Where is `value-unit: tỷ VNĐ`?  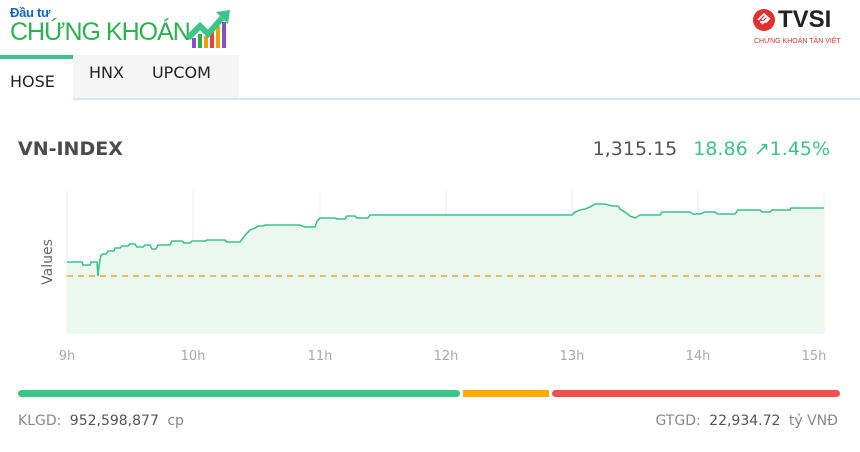 value-unit: tỷ VNĐ is located at coordinates (813, 421).